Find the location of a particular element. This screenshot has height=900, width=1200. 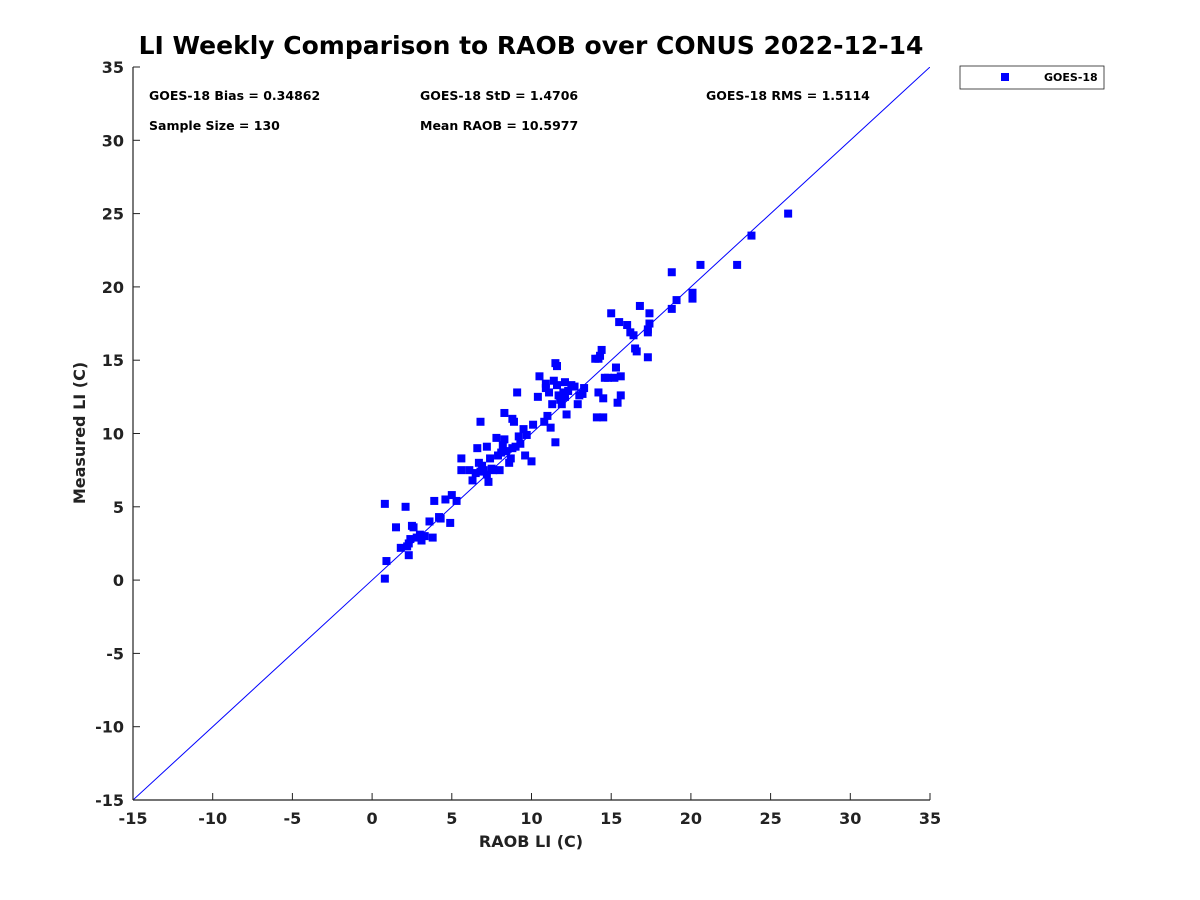

x-axis-label: RAOB LI (C) is located at coordinates (531, 841).